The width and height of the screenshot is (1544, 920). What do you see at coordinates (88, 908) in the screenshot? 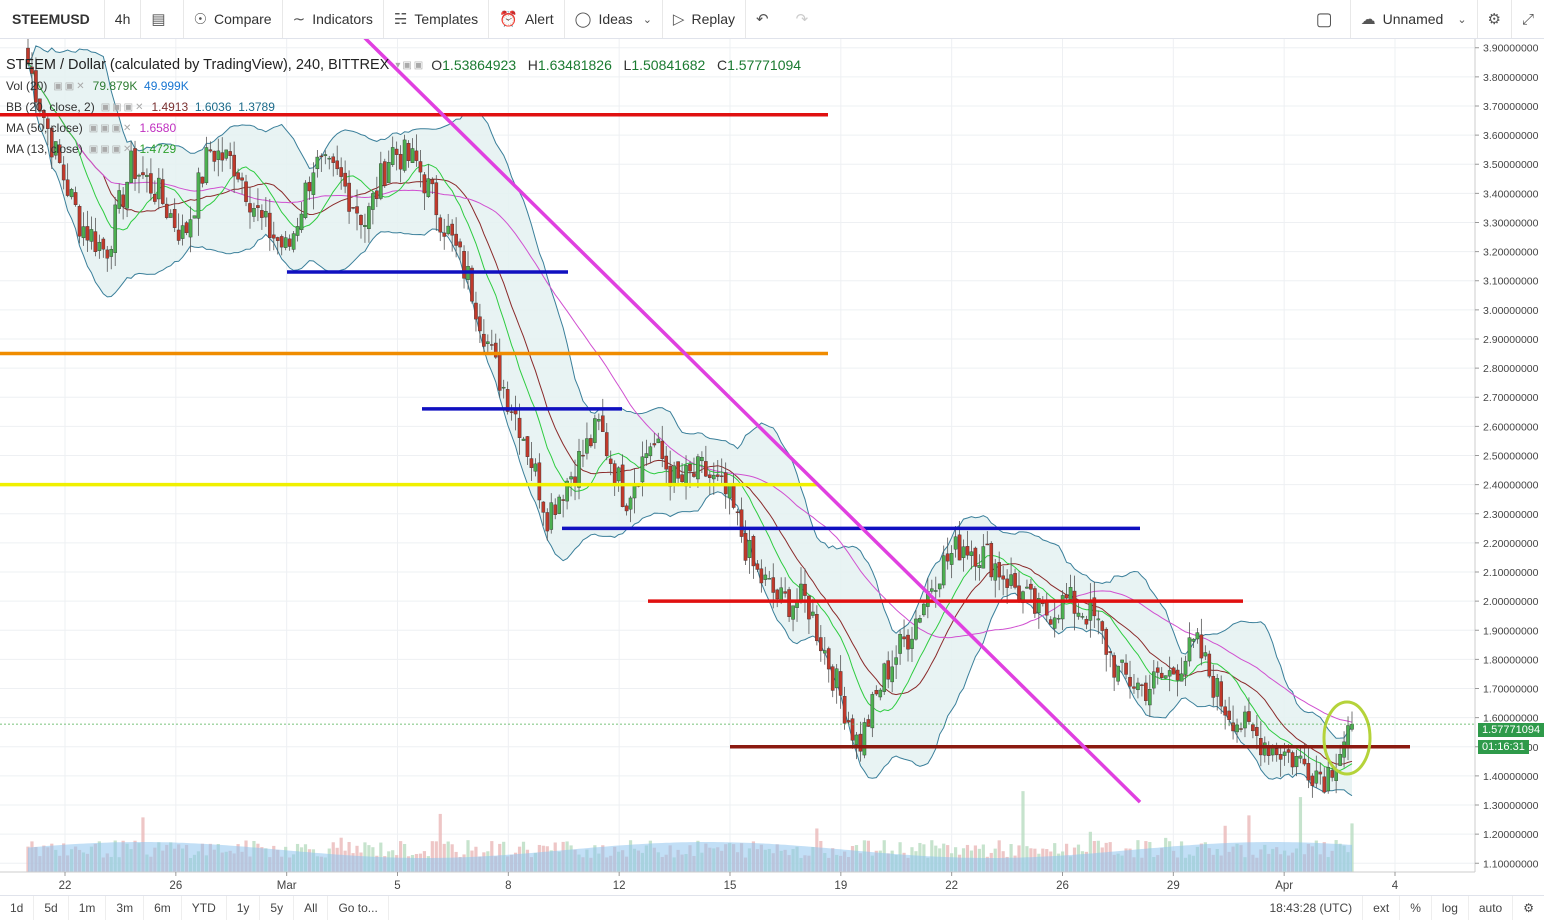
I see `range-button-1m: 1m` at bounding box center [88, 908].